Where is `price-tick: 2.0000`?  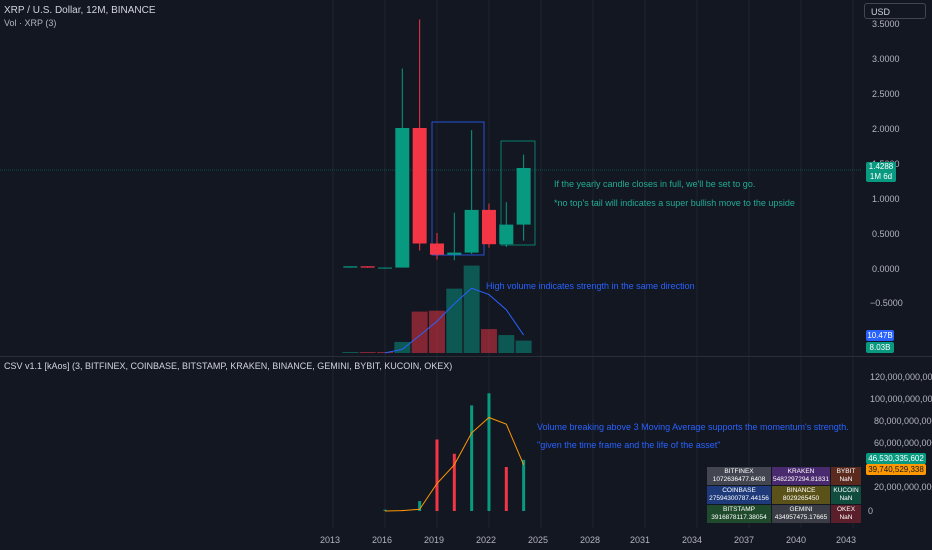
price-tick: 2.0000 is located at coordinates (886, 129).